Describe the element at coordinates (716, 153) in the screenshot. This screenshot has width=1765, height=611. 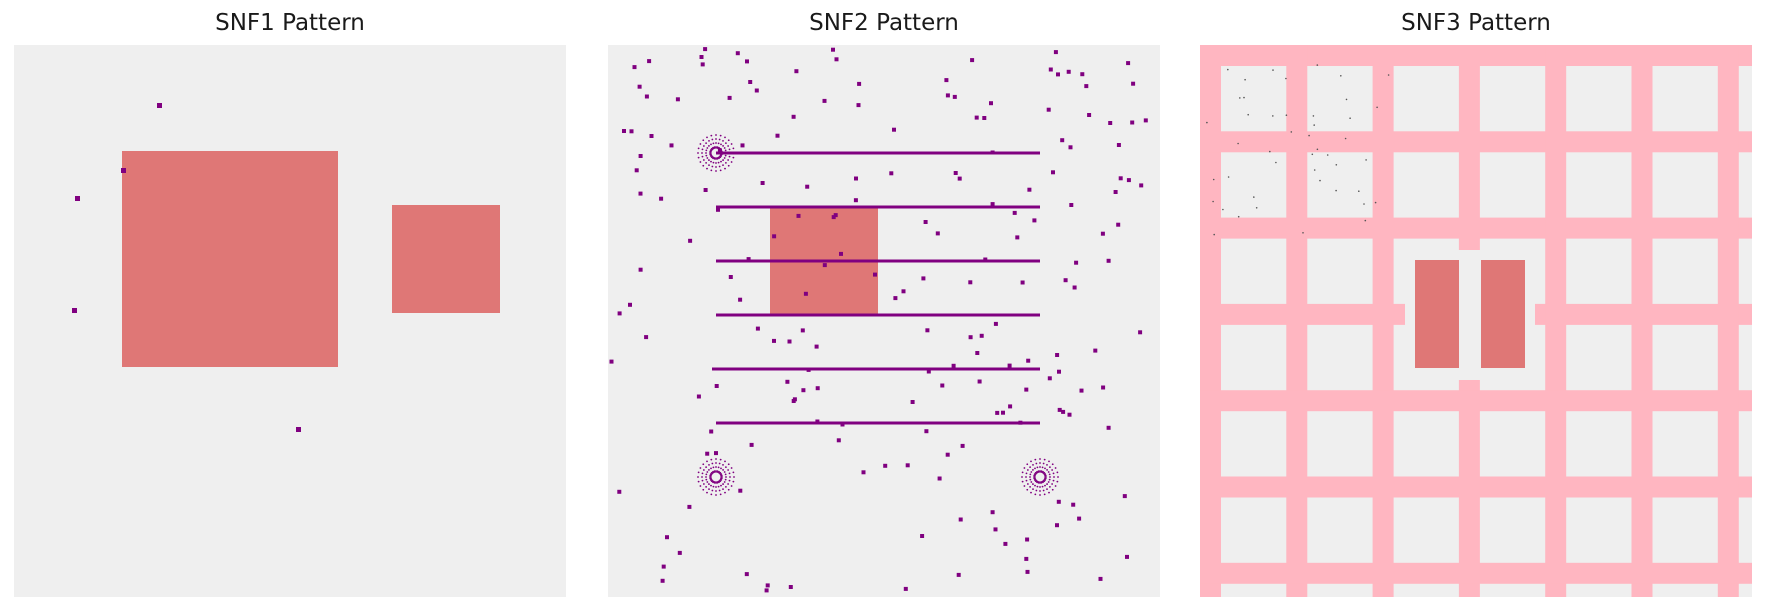
I see `radial-burst-top-left` at that location.